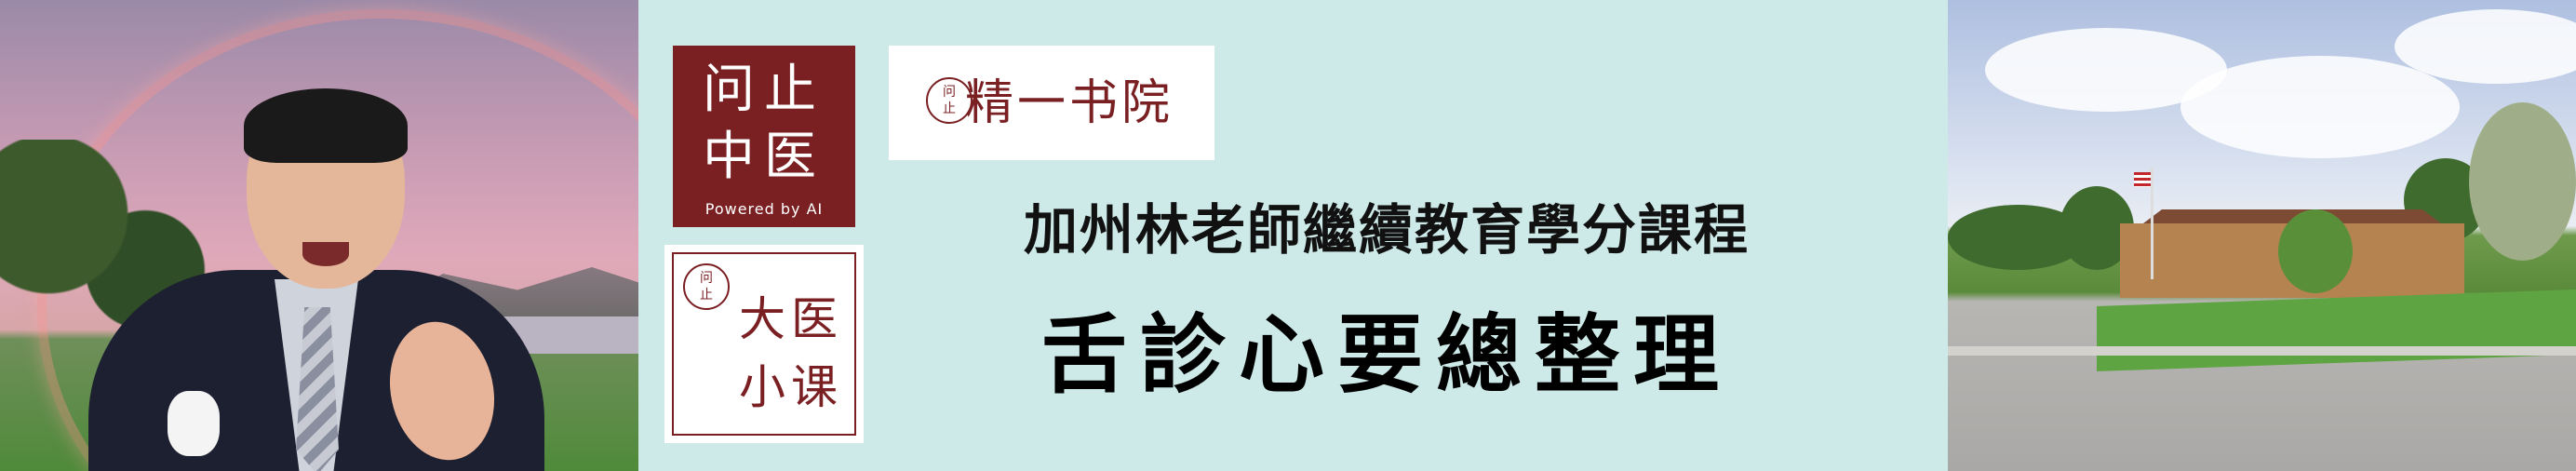 This screenshot has height=471, width=2576. What do you see at coordinates (706, 286) in the screenshot?
I see `wenzhi-seal-icon: 问 止` at bounding box center [706, 286].